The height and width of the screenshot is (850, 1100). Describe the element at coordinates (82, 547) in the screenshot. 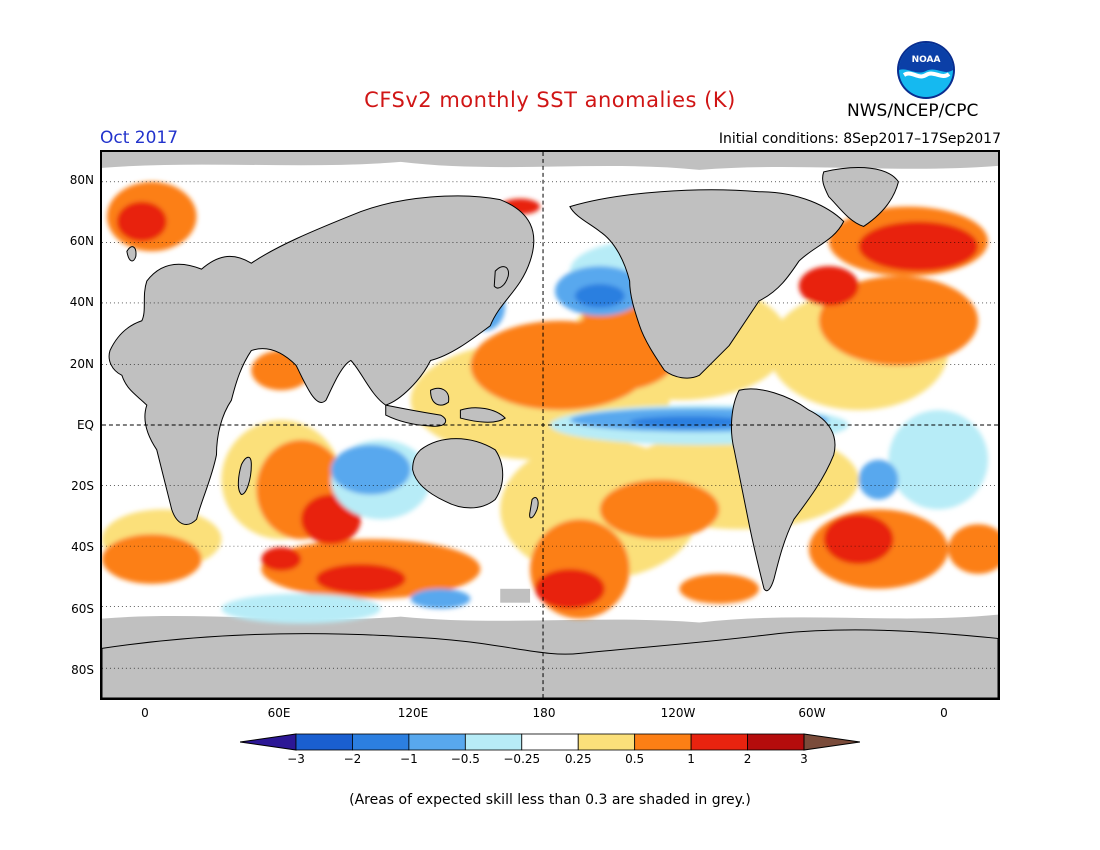

I see `lat-label-40s: 40S` at that location.